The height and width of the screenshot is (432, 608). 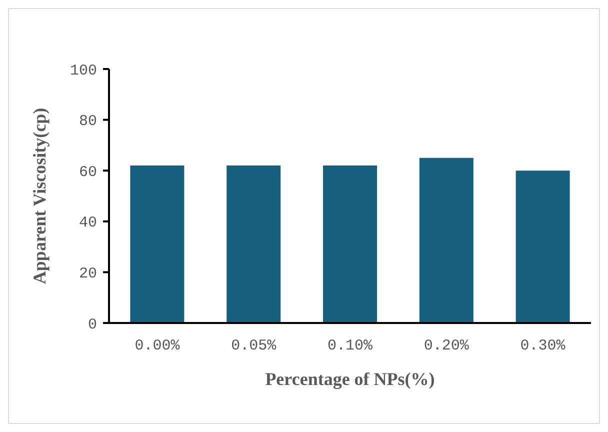 I want to click on x-tick-label: 0.30%, so click(x=543, y=346).